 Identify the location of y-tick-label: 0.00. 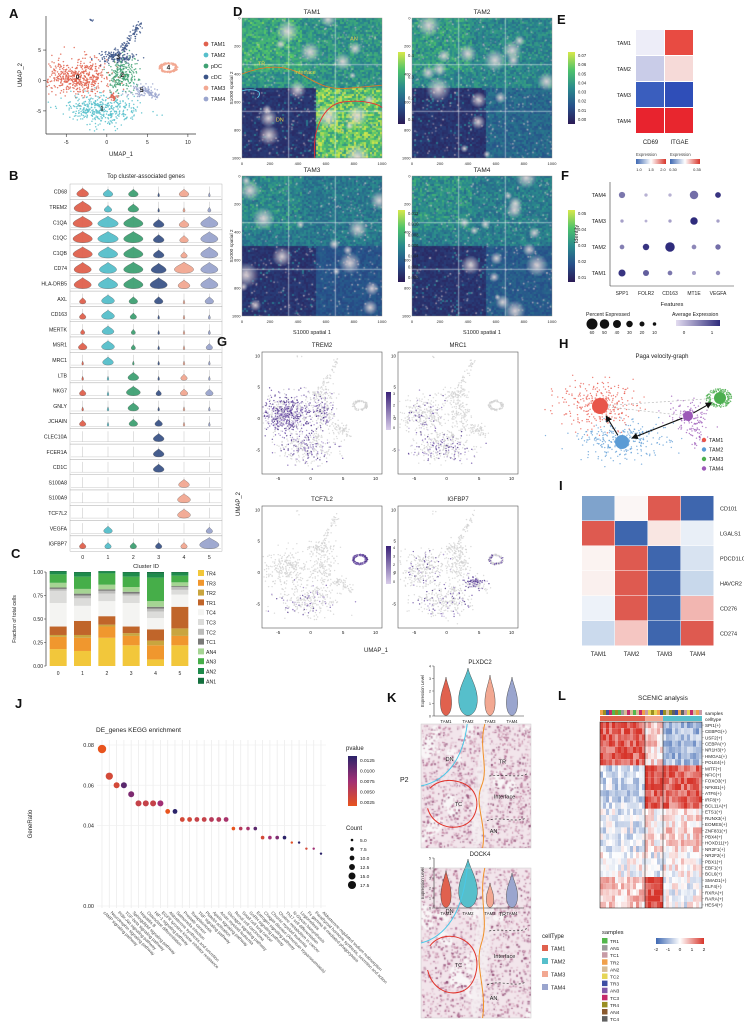
(38, 667).